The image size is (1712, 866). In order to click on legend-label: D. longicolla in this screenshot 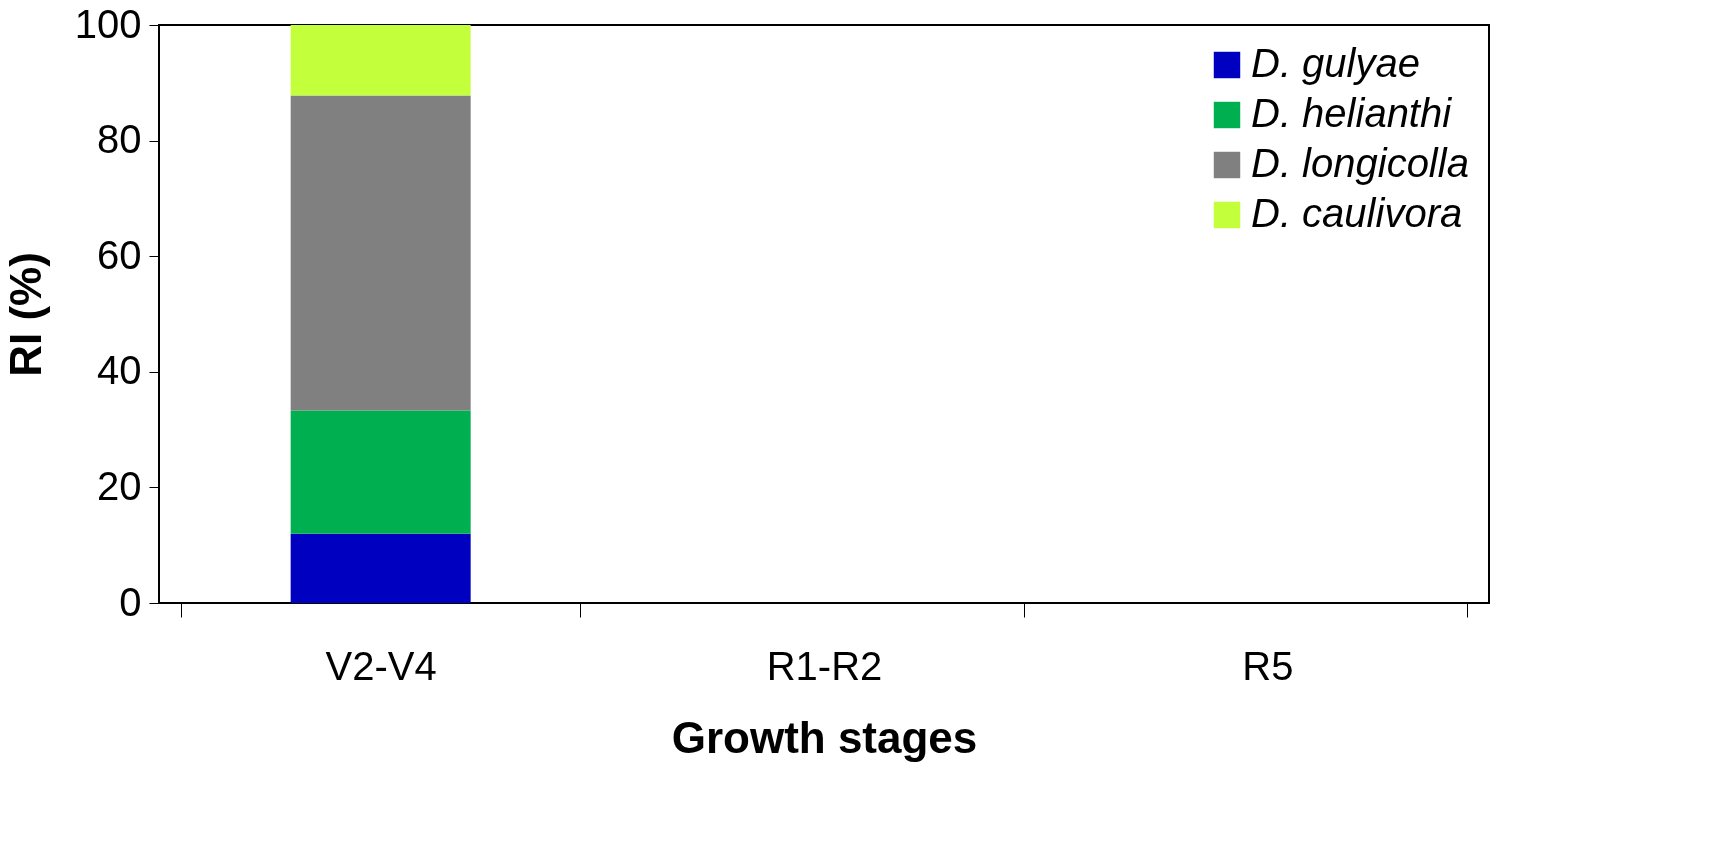, I will do `click(1360, 163)`.